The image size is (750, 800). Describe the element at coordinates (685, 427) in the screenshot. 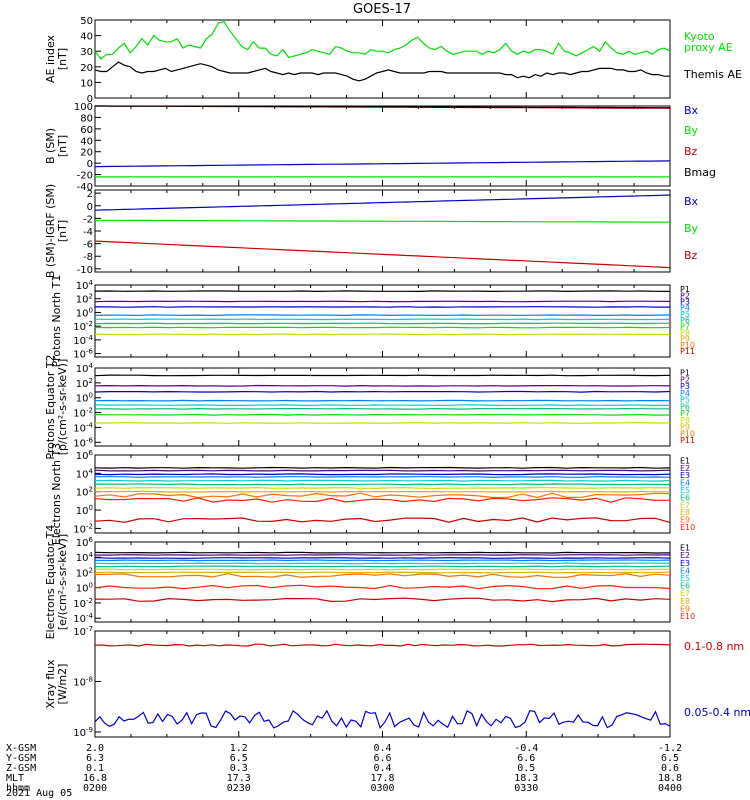

I see `legend-p9: P9` at that location.